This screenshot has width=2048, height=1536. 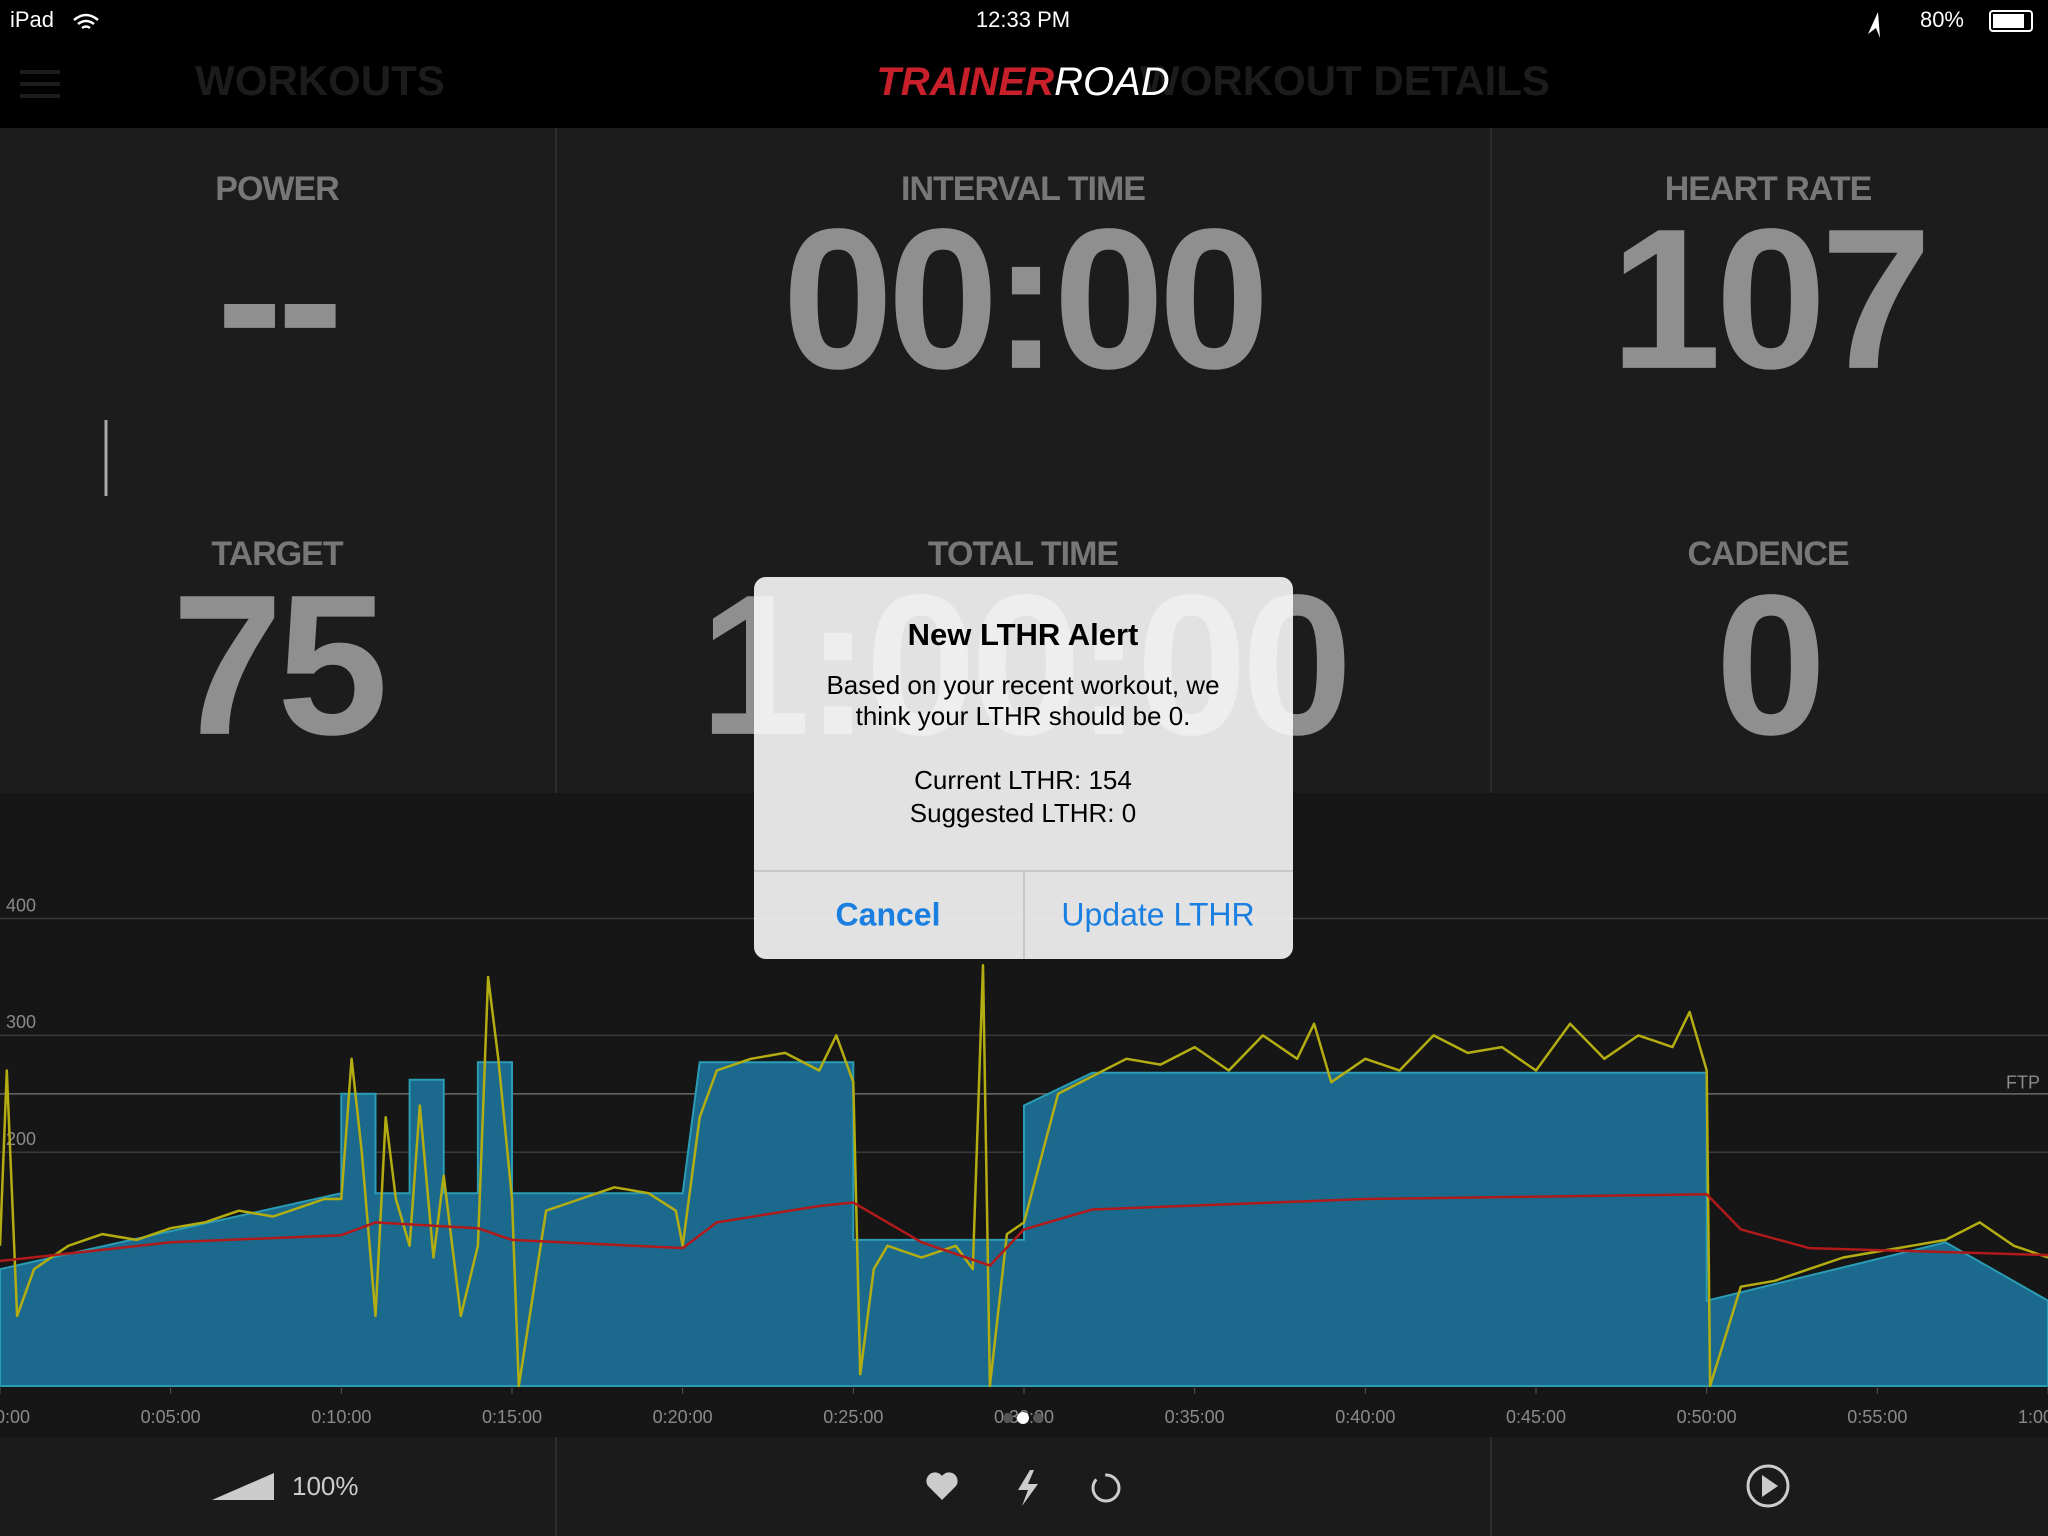 I want to click on tab-workout-details: WORKOUT DETAILS, so click(x=1345, y=80).